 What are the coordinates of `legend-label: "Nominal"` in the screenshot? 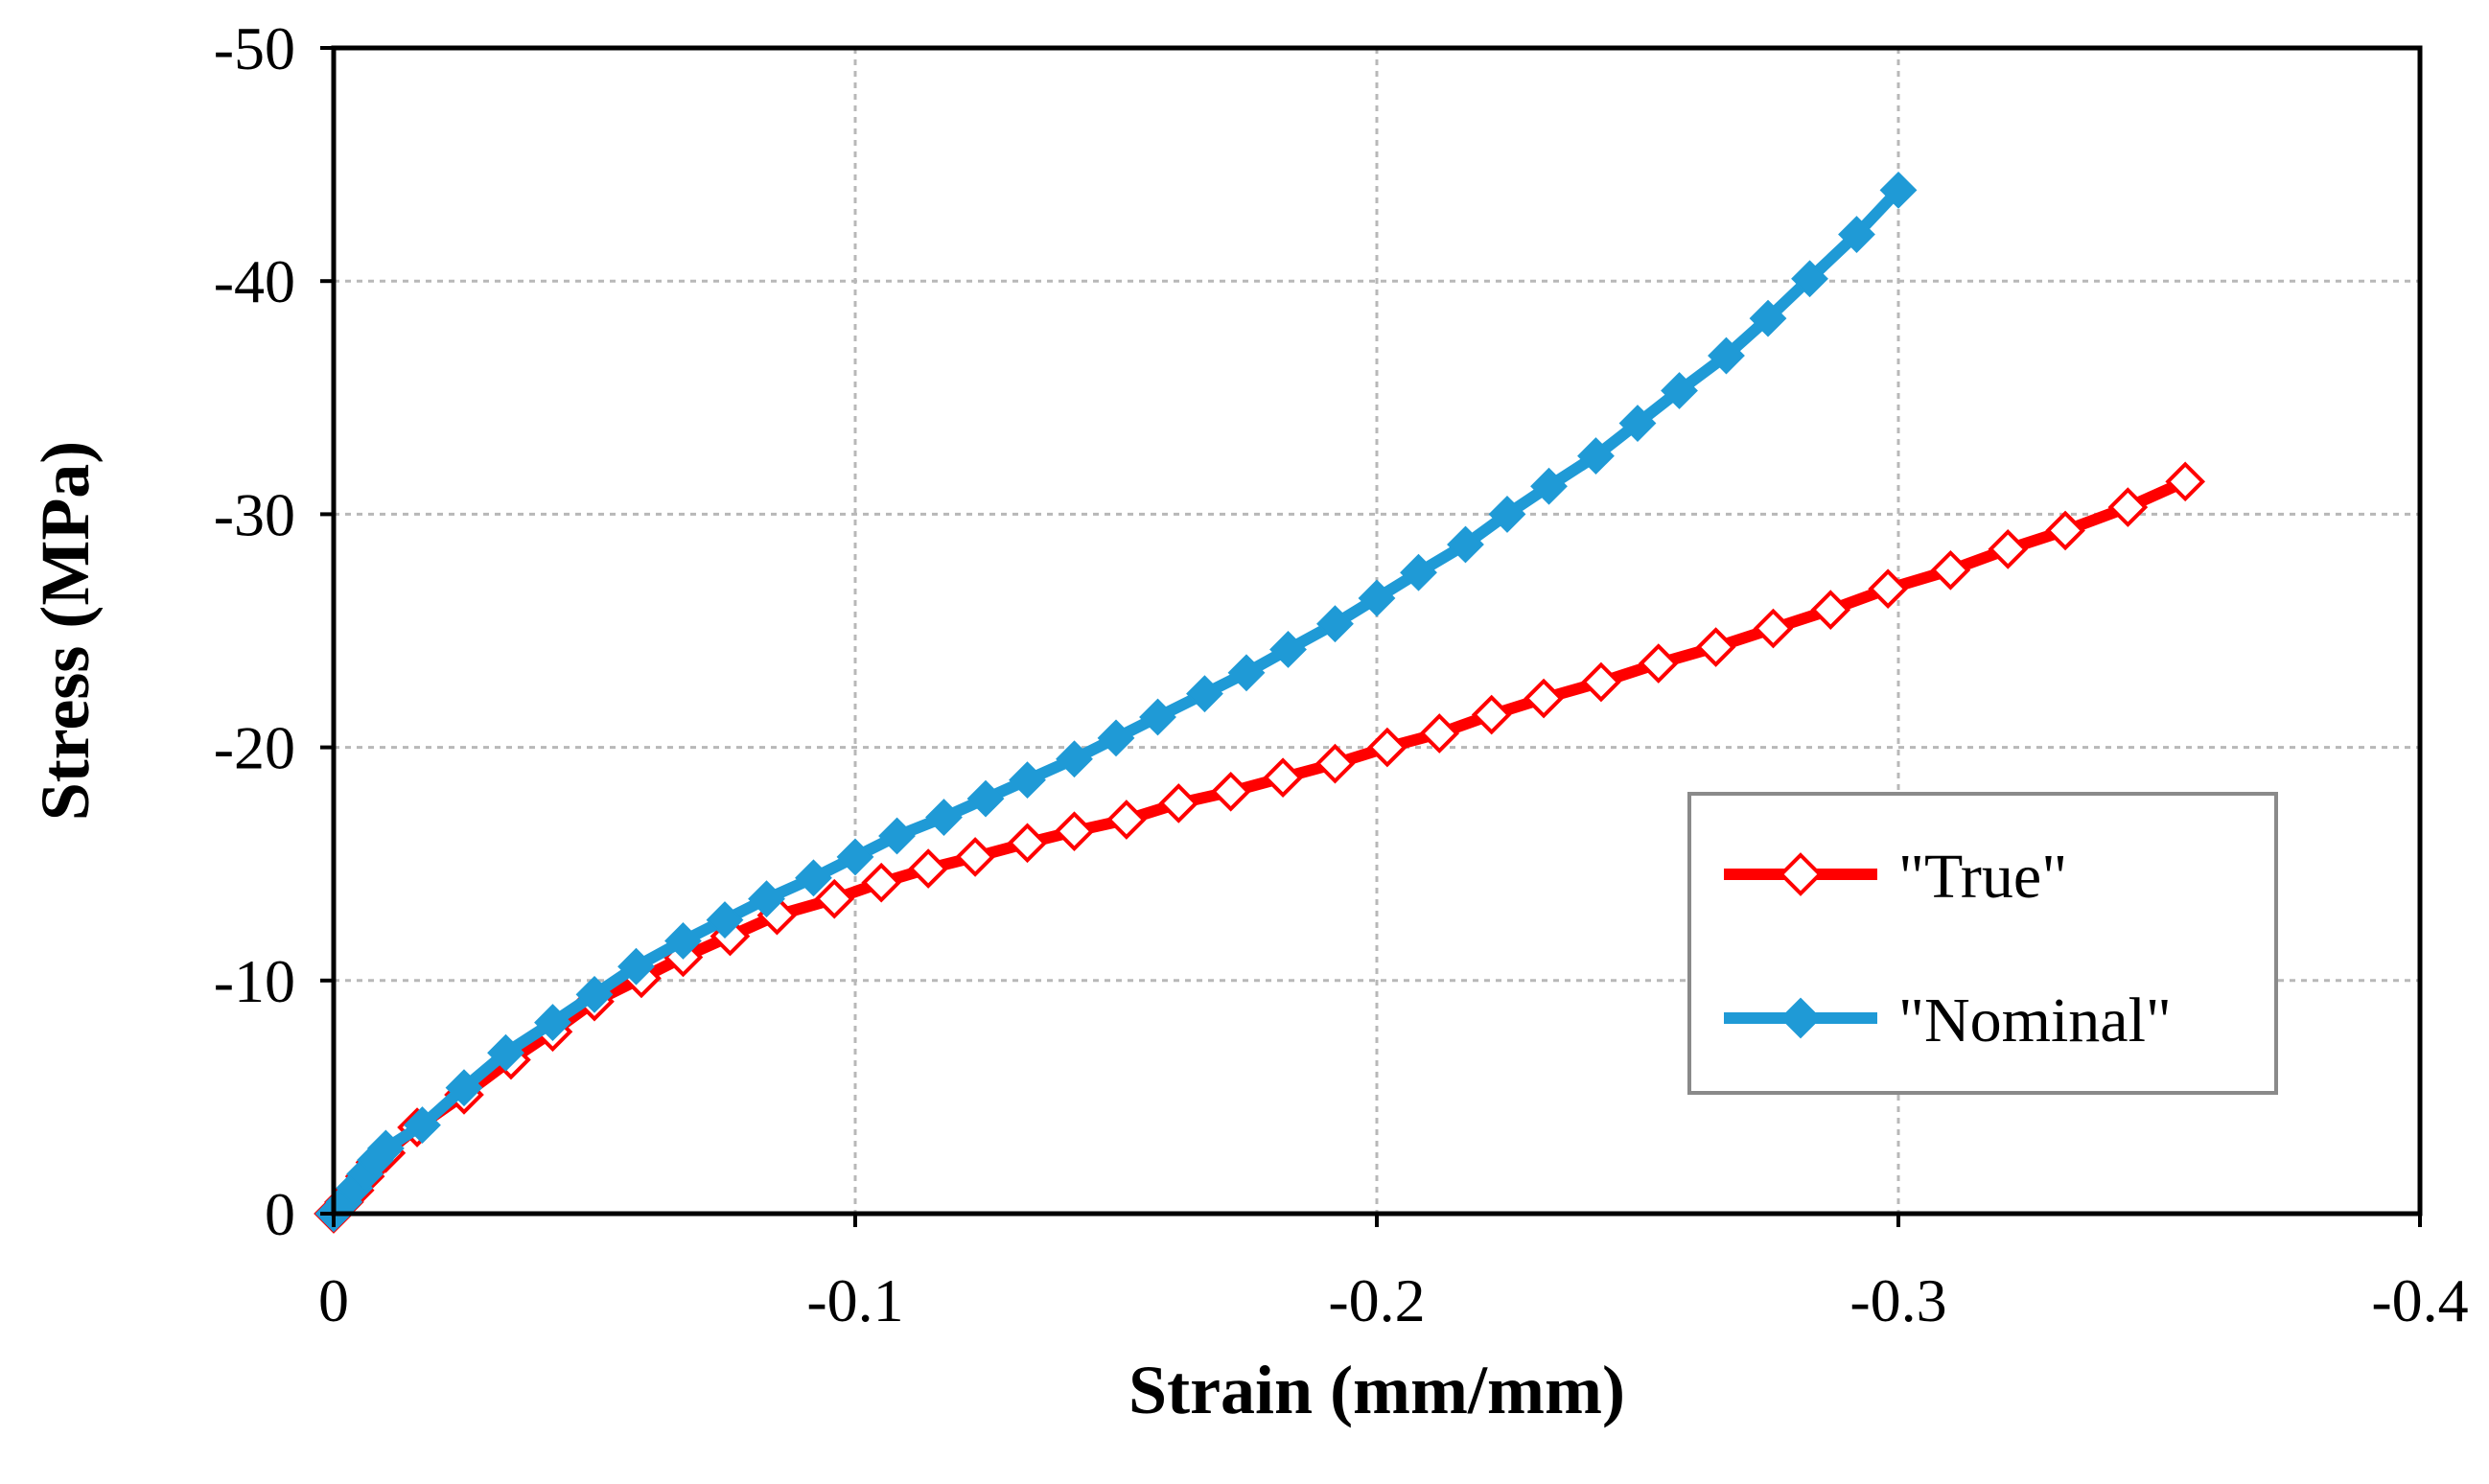 It's located at (2035, 1020).